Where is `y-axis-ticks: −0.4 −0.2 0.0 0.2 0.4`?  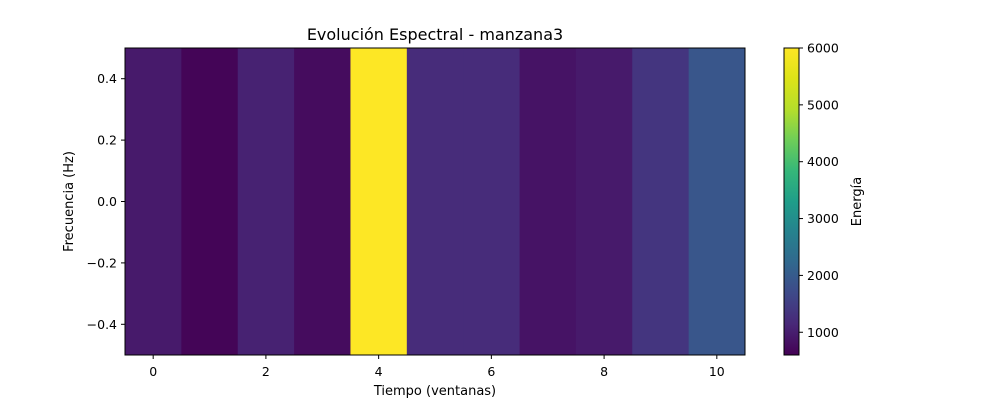 y-axis-ticks: −0.4 −0.2 0.0 0.2 0.4 is located at coordinates (106, 201).